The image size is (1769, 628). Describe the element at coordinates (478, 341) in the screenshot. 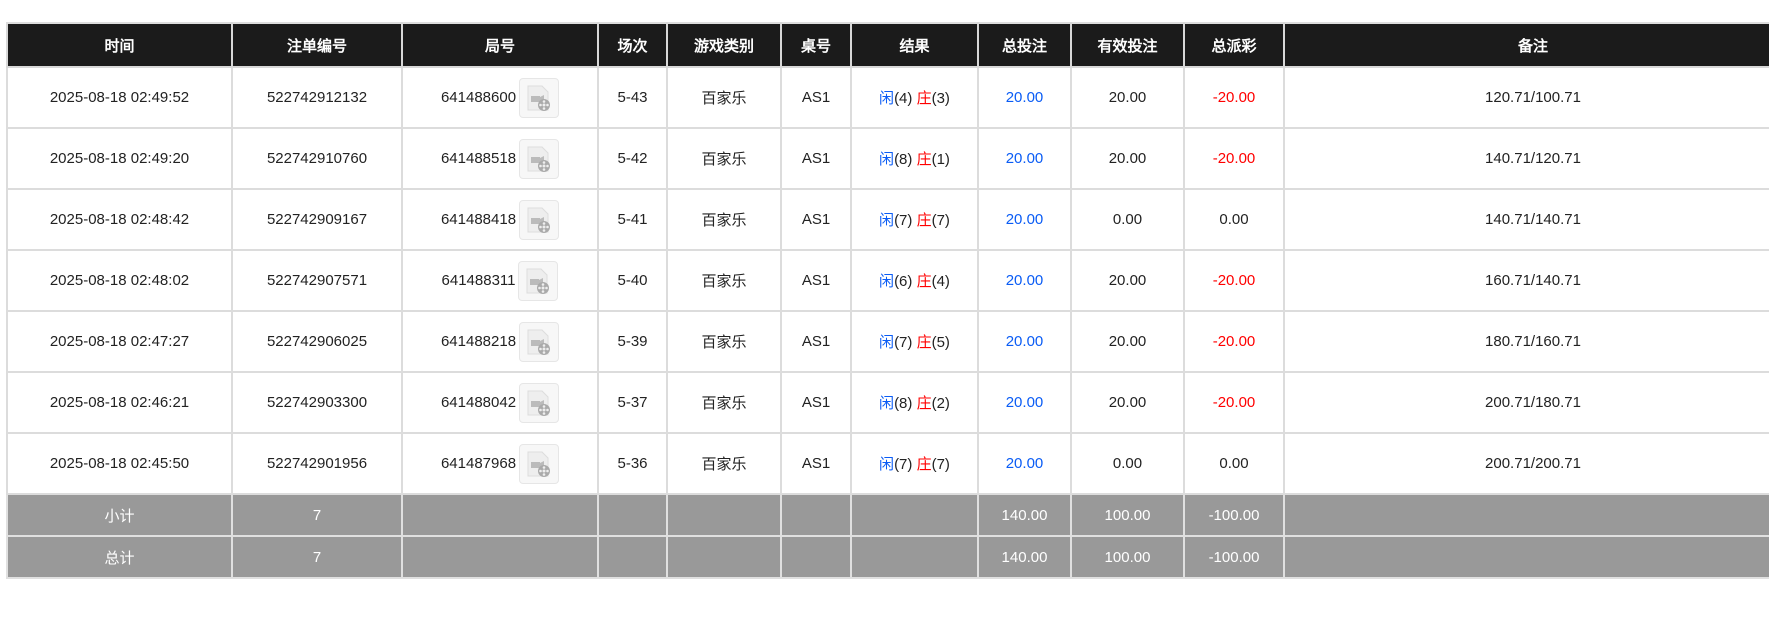

I see `round-number: 641488218` at that location.